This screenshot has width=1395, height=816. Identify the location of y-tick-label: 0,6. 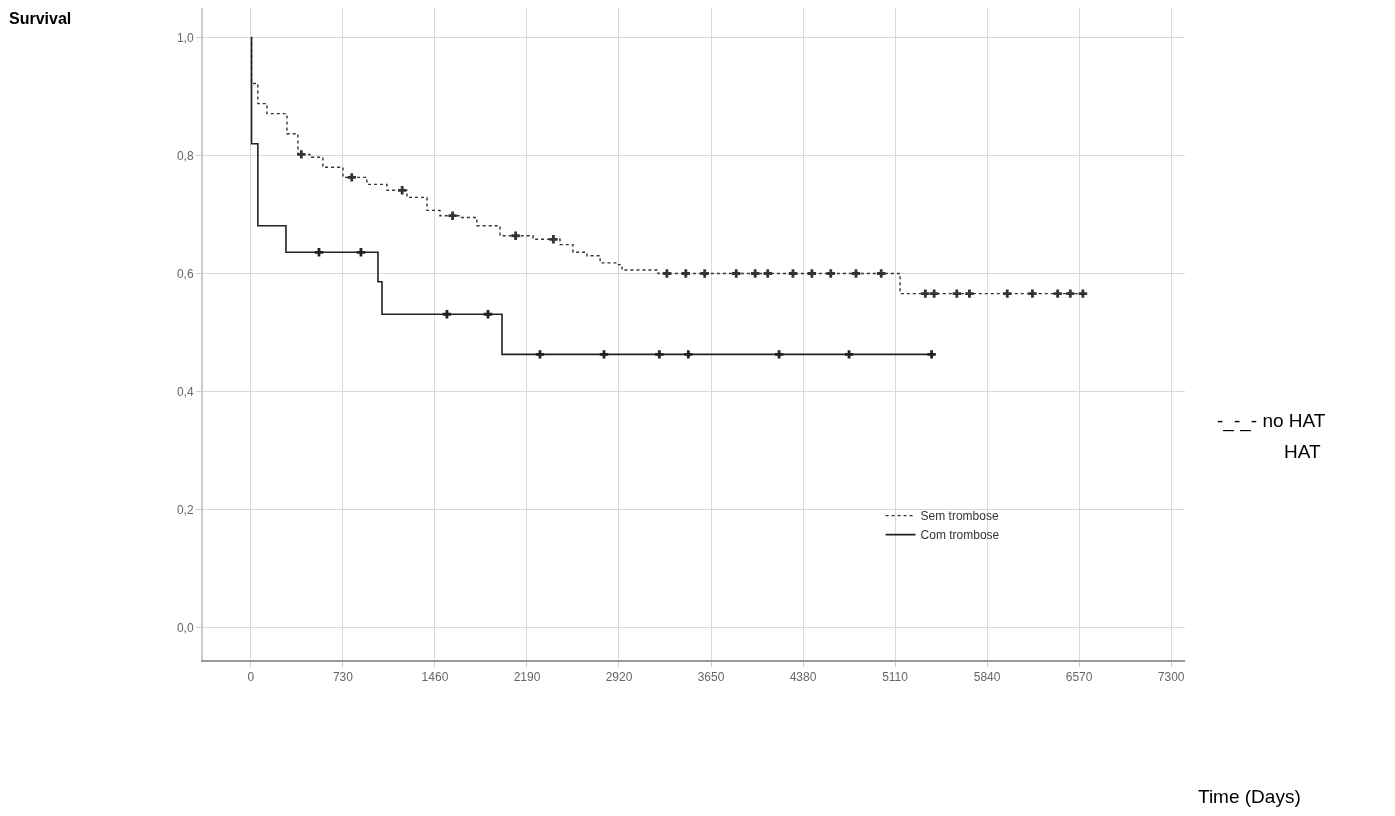
(185, 273).